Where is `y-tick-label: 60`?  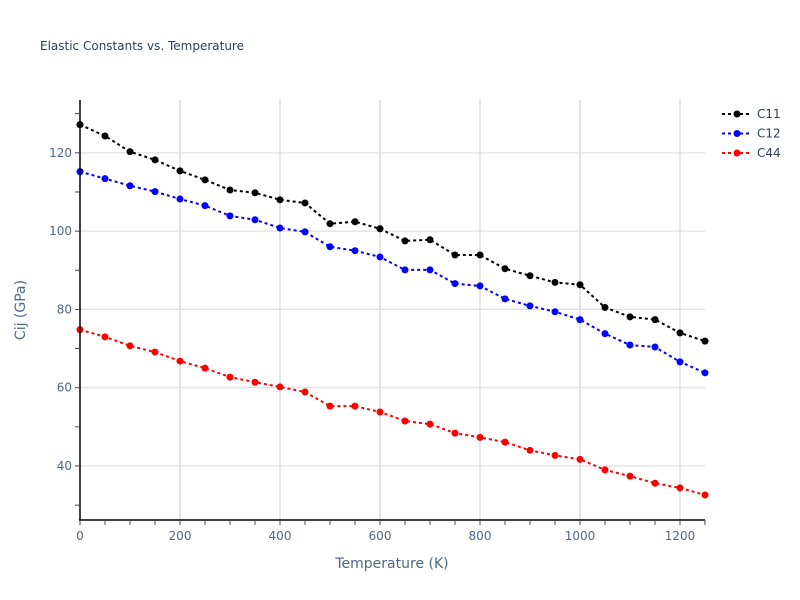
y-tick-label: 60 is located at coordinates (64, 388).